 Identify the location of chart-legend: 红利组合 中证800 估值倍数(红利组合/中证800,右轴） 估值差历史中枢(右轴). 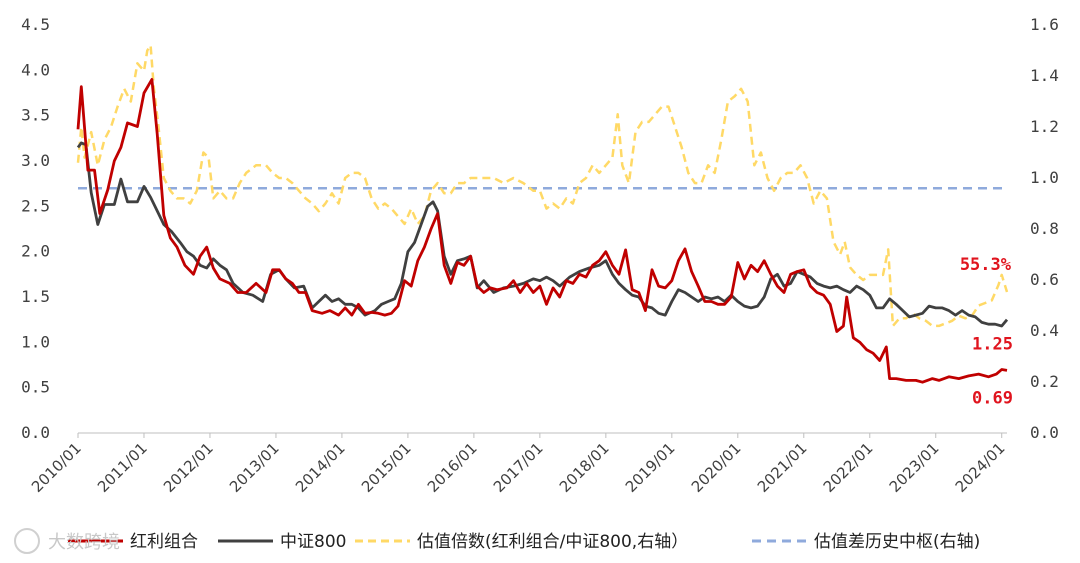
(524, 542).